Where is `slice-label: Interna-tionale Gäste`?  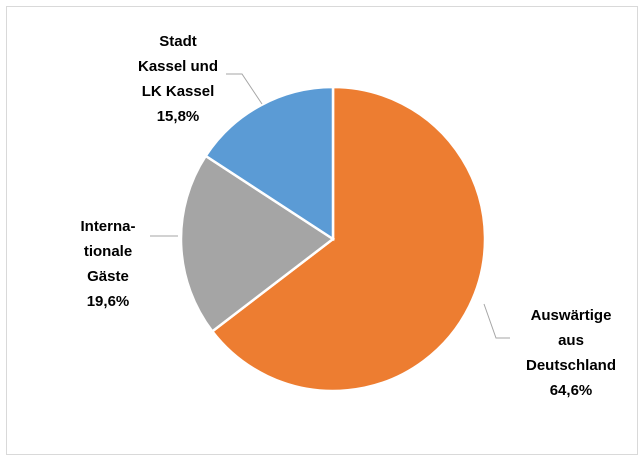
slice-label: Interna-tionale Gäste is located at coordinates (107, 251).